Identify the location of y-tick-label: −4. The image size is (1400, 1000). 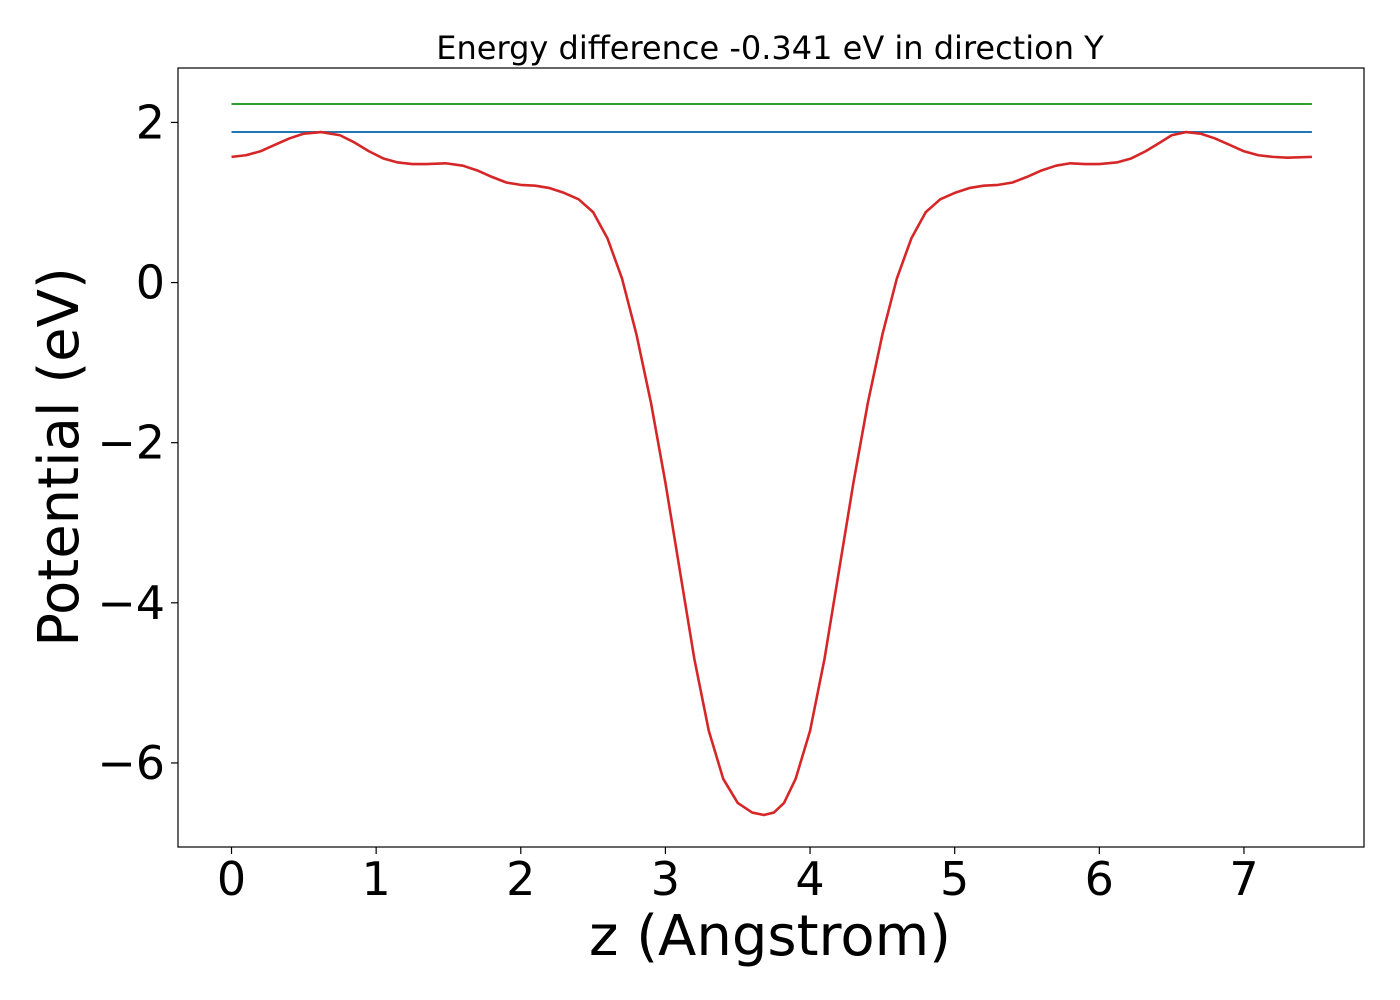
(131, 603).